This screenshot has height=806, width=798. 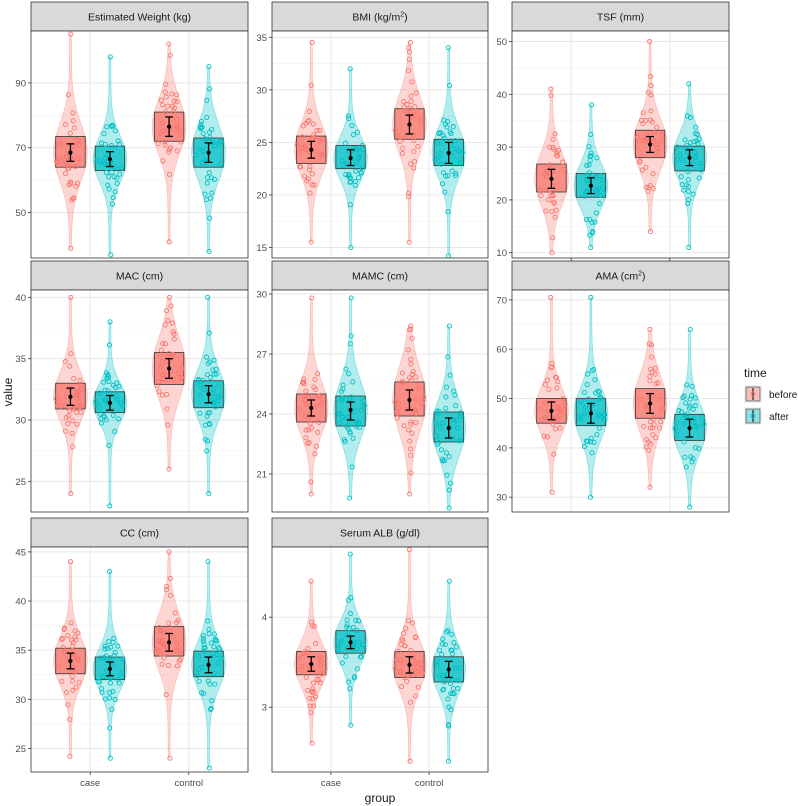 What do you see at coordinates (139, 277) in the screenshot?
I see `panel-title: MAC (cm)` at bounding box center [139, 277].